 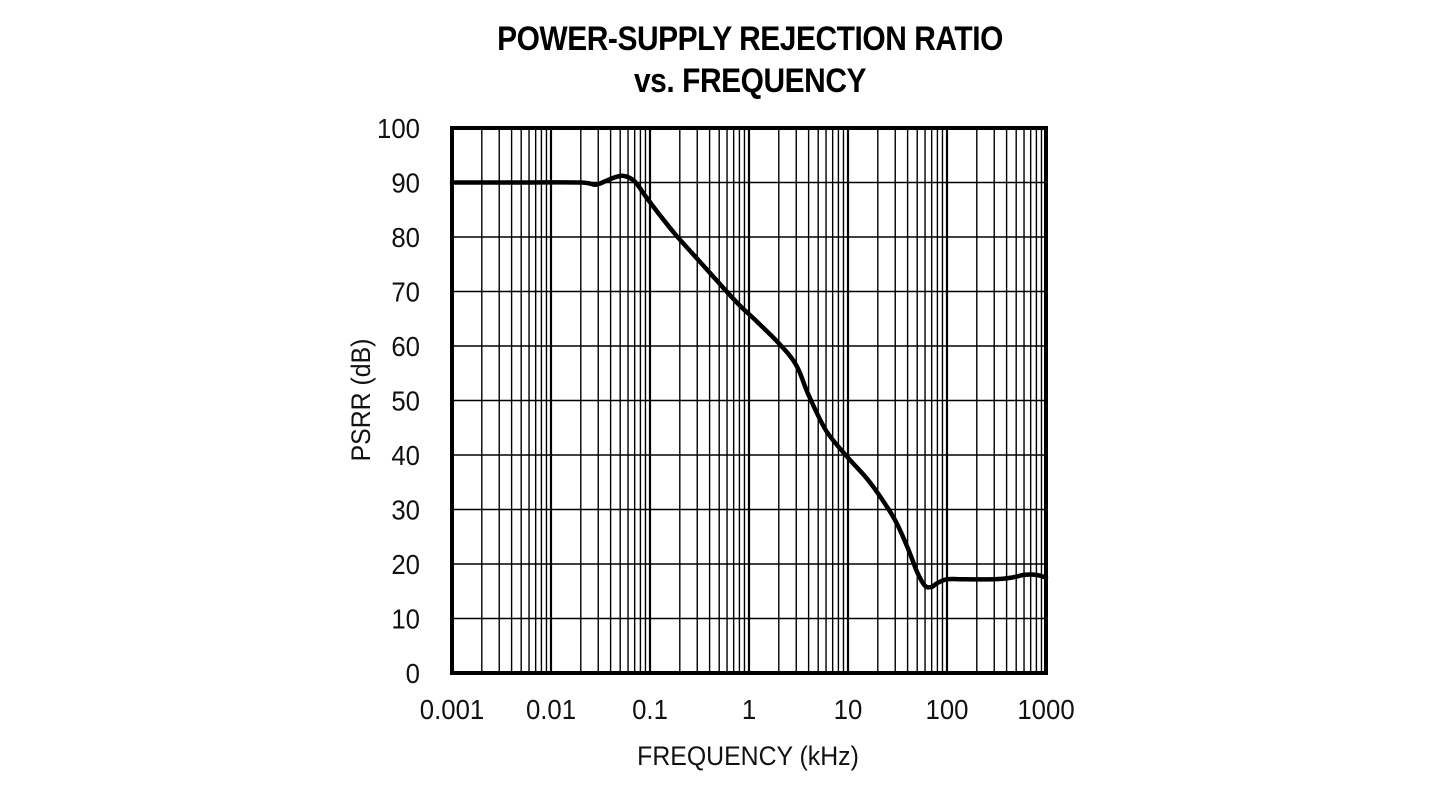 I want to click on y-tick-label: 10, so click(x=405, y=619).